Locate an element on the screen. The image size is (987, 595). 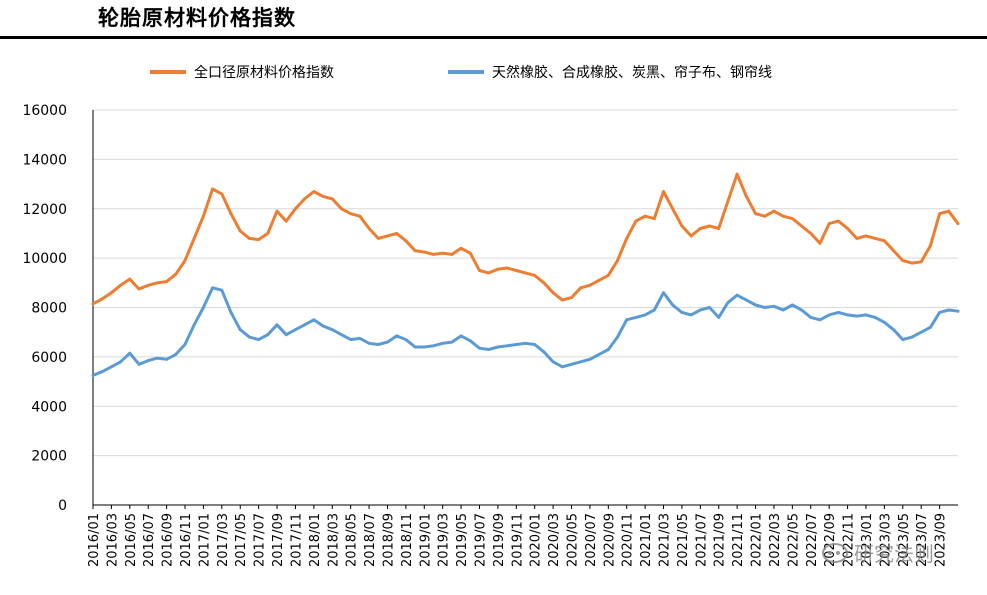
x-tick-label: 2017/11 is located at coordinates (296, 540).